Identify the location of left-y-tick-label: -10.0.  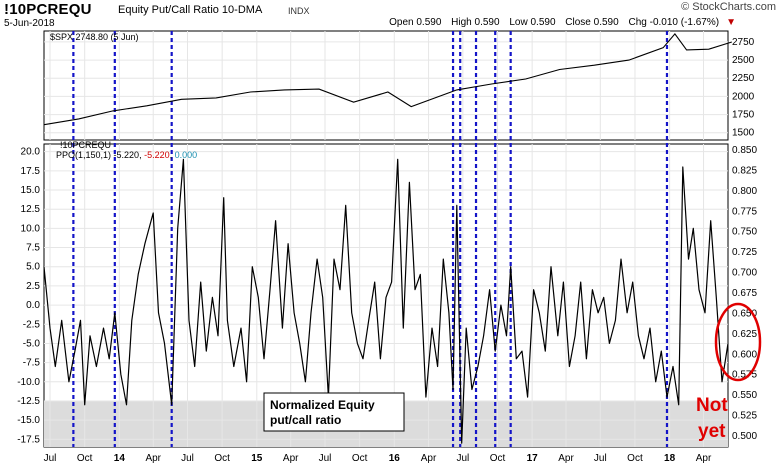
(28, 382).